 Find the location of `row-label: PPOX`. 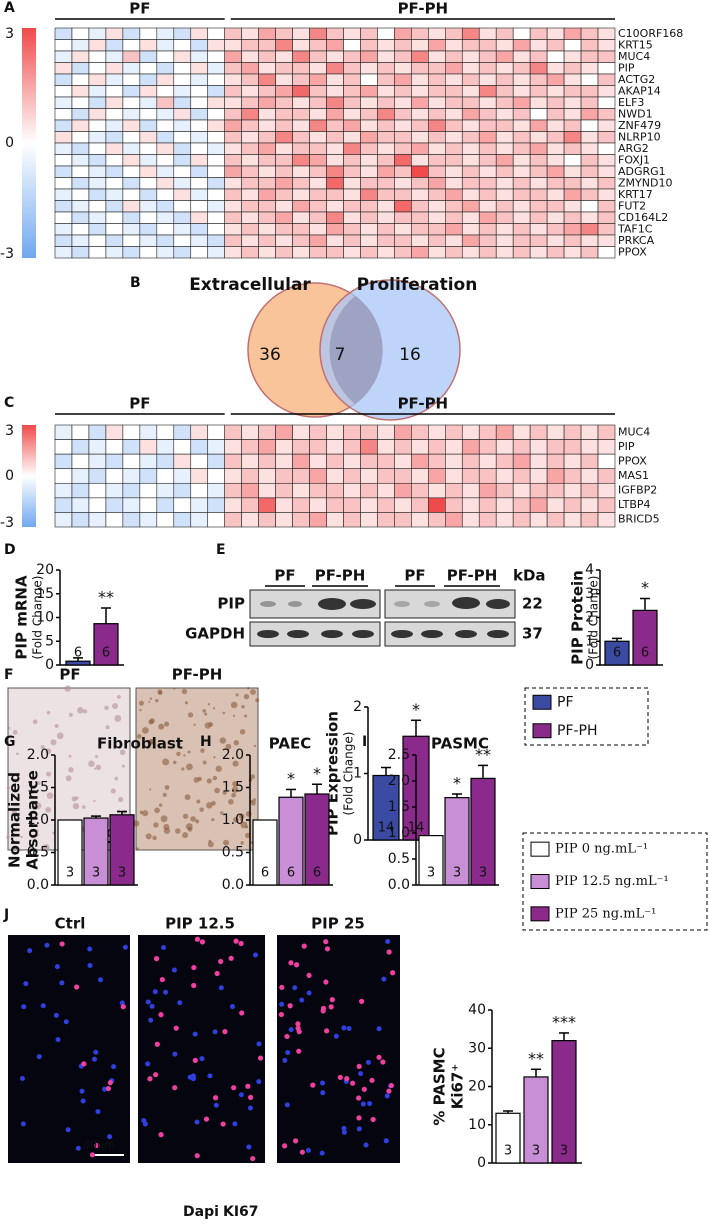

row-label: PPOX is located at coordinates (632, 251).